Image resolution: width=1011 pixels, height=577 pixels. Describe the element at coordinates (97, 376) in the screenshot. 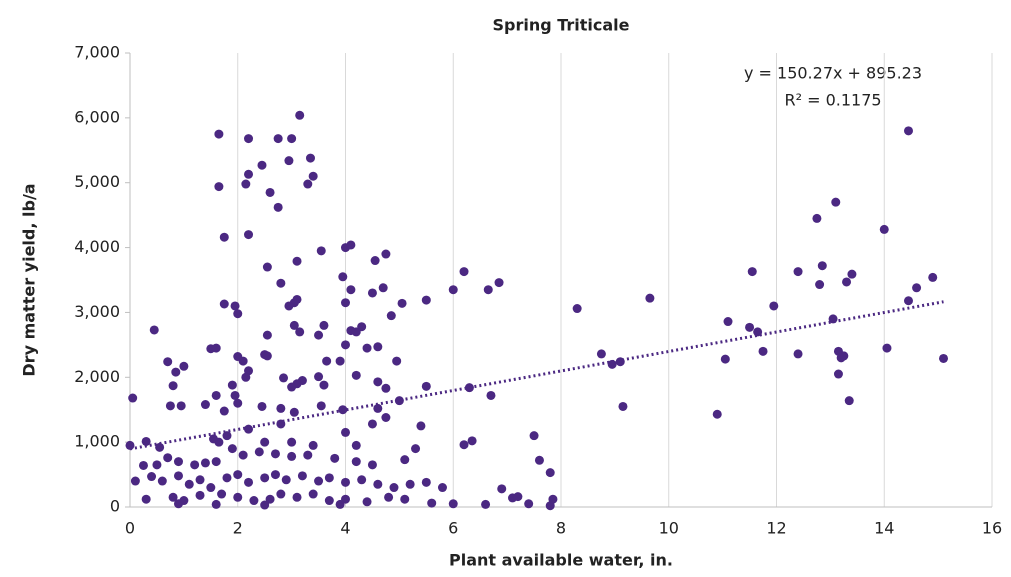

I see `y-tick-label: 2,000` at that location.